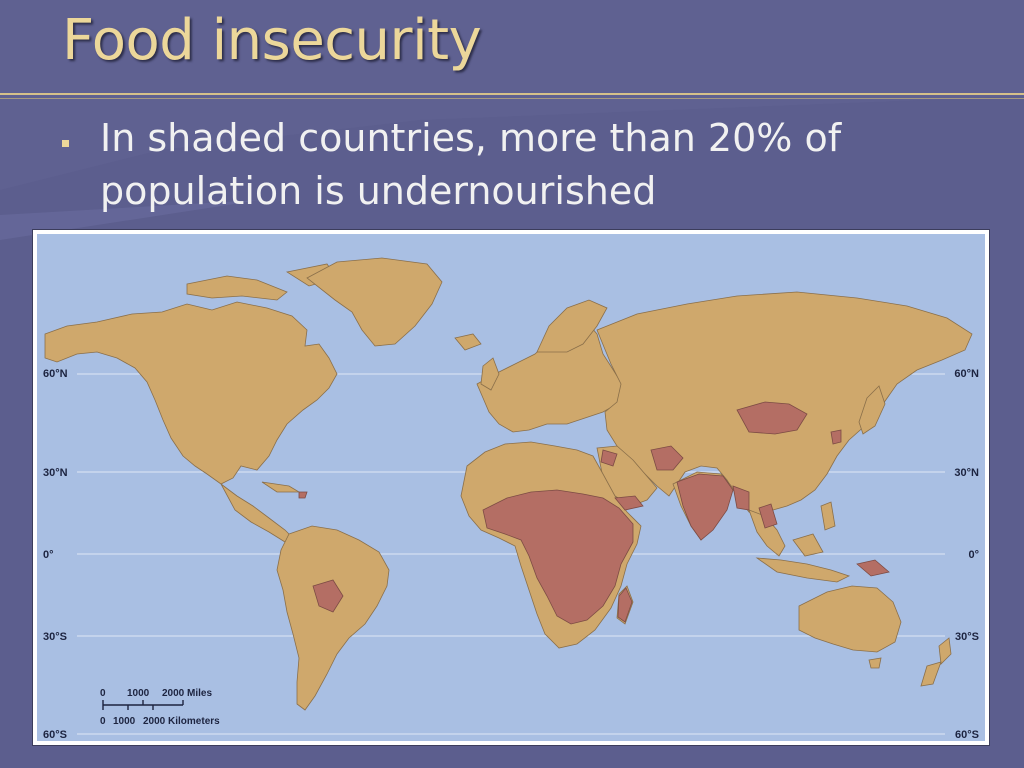  Describe the element at coordinates (973, 555) in the screenshot. I see `lat-label-0-right: 0°` at that location.